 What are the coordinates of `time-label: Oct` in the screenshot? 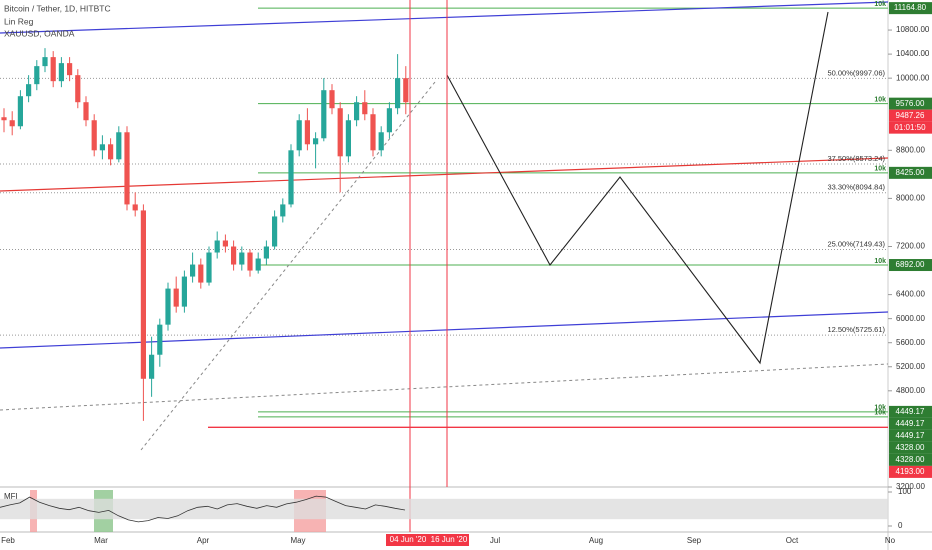 It's located at (792, 540).